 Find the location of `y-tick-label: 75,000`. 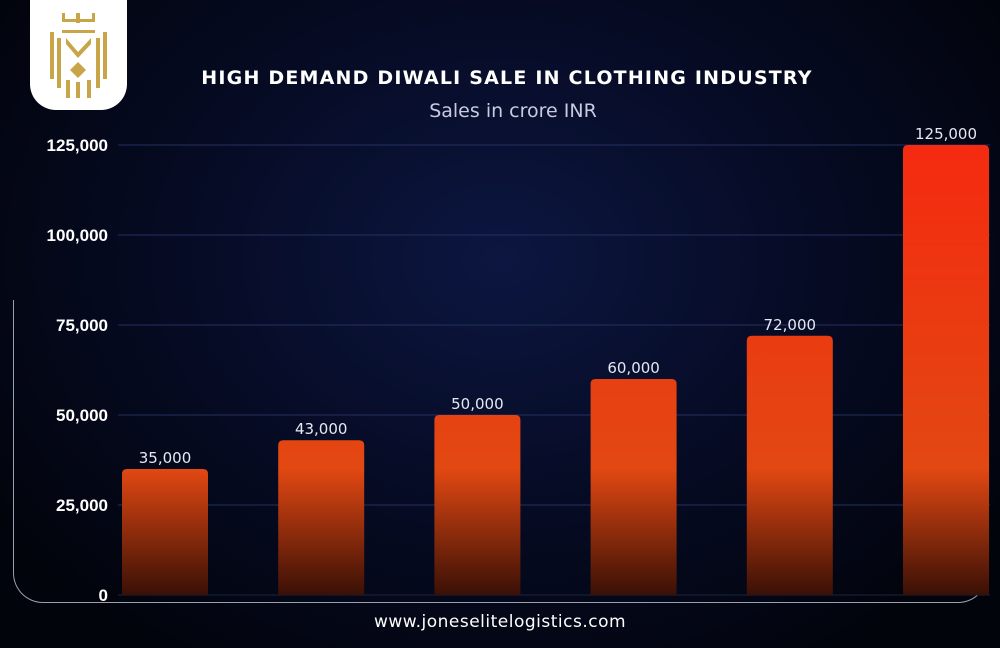

y-tick-label: 75,000 is located at coordinates (82, 325).